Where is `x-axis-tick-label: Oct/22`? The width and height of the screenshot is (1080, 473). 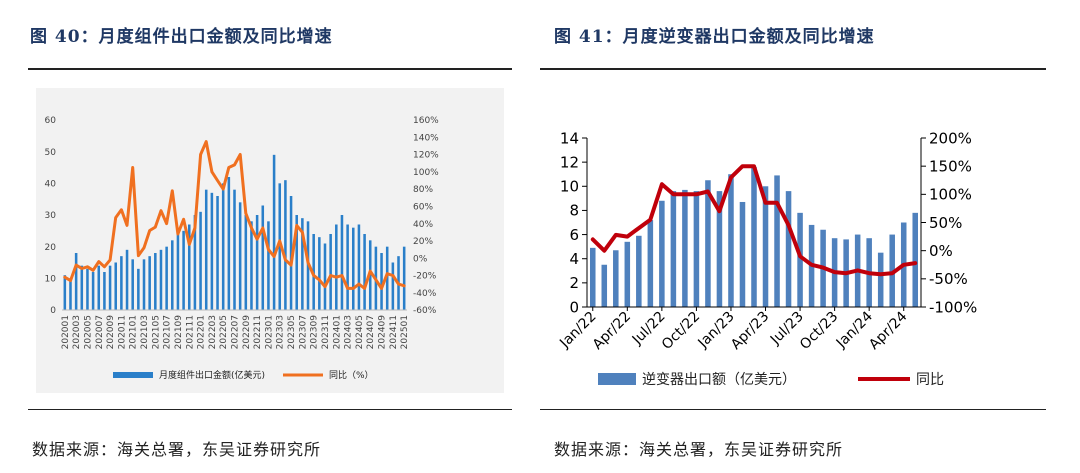
x-axis-tick-label: Oct/22 is located at coordinates (681, 331).